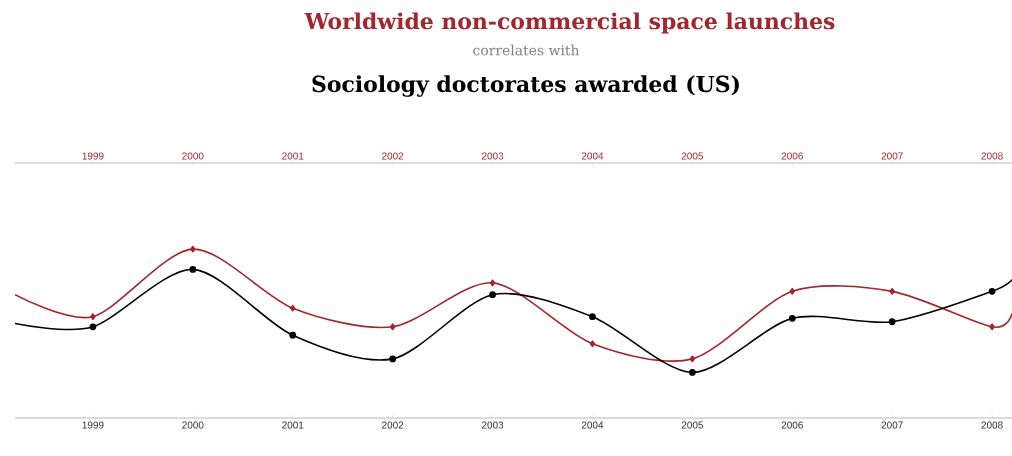  What do you see at coordinates (492, 156) in the screenshot?
I see `x2-tick-label: 2003` at bounding box center [492, 156].